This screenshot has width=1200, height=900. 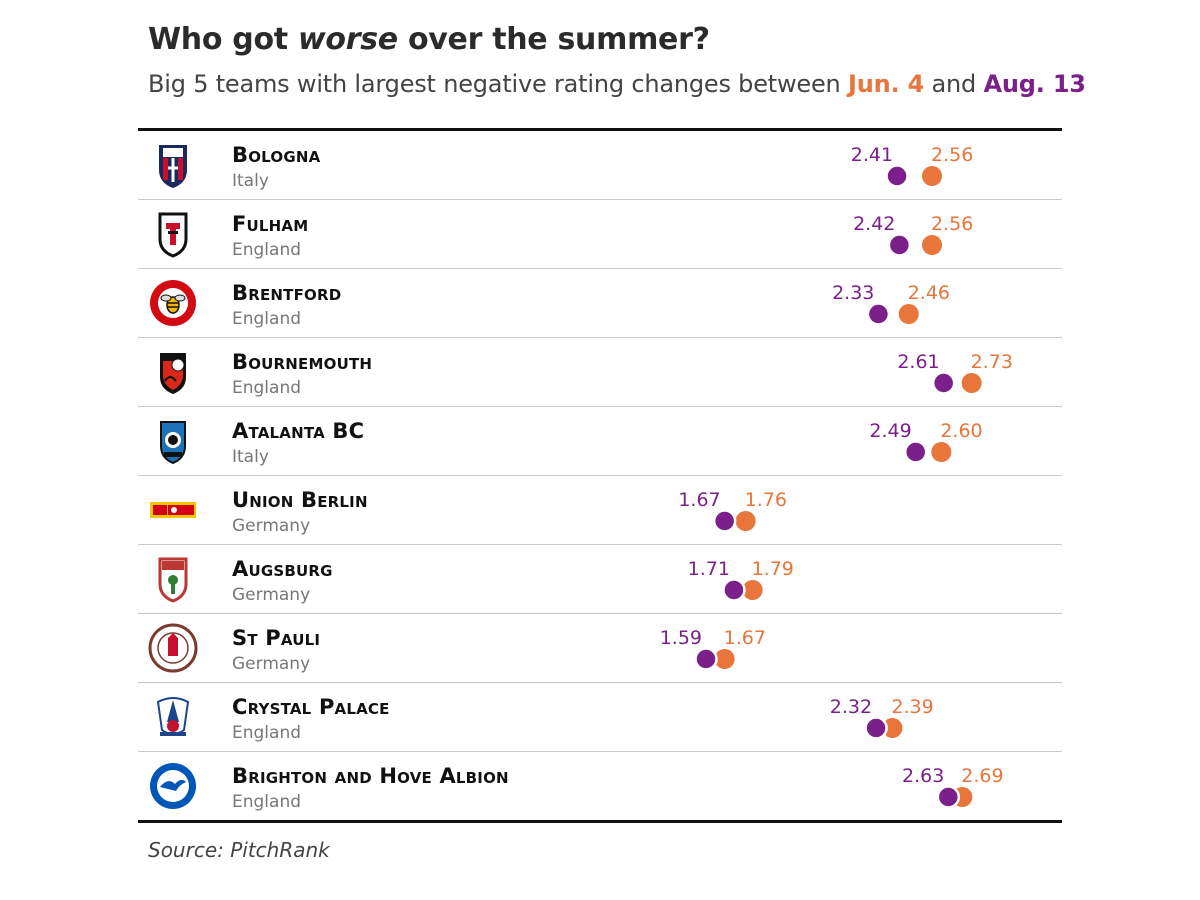 I want to click on team-name: Augsburg, so click(x=282, y=569).